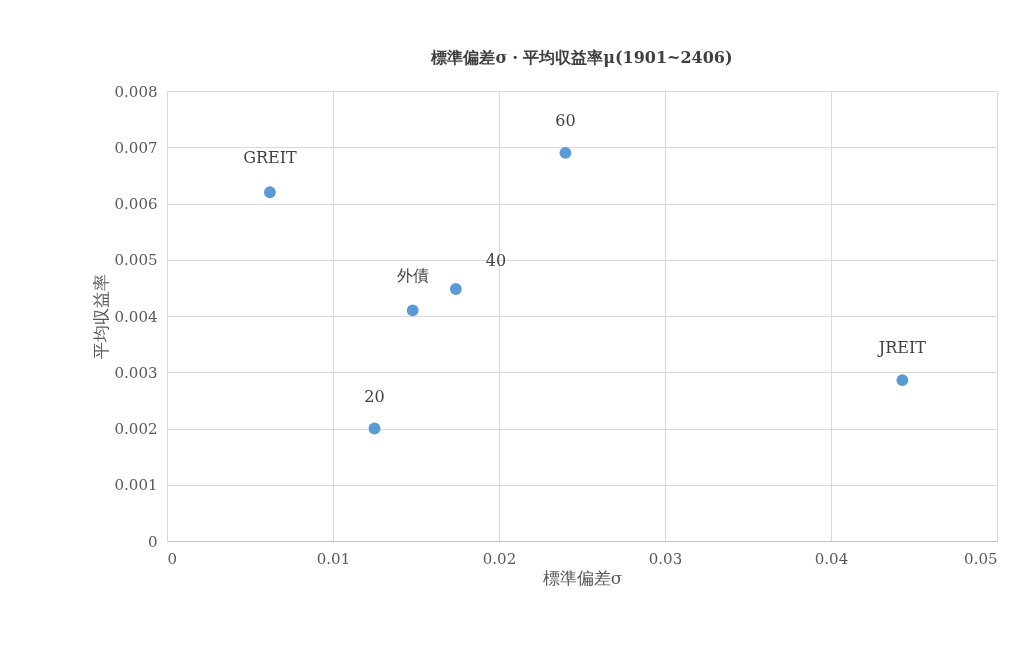 This screenshot has height=663, width=1036. I want to click on annotation: 60, so click(565, 120).